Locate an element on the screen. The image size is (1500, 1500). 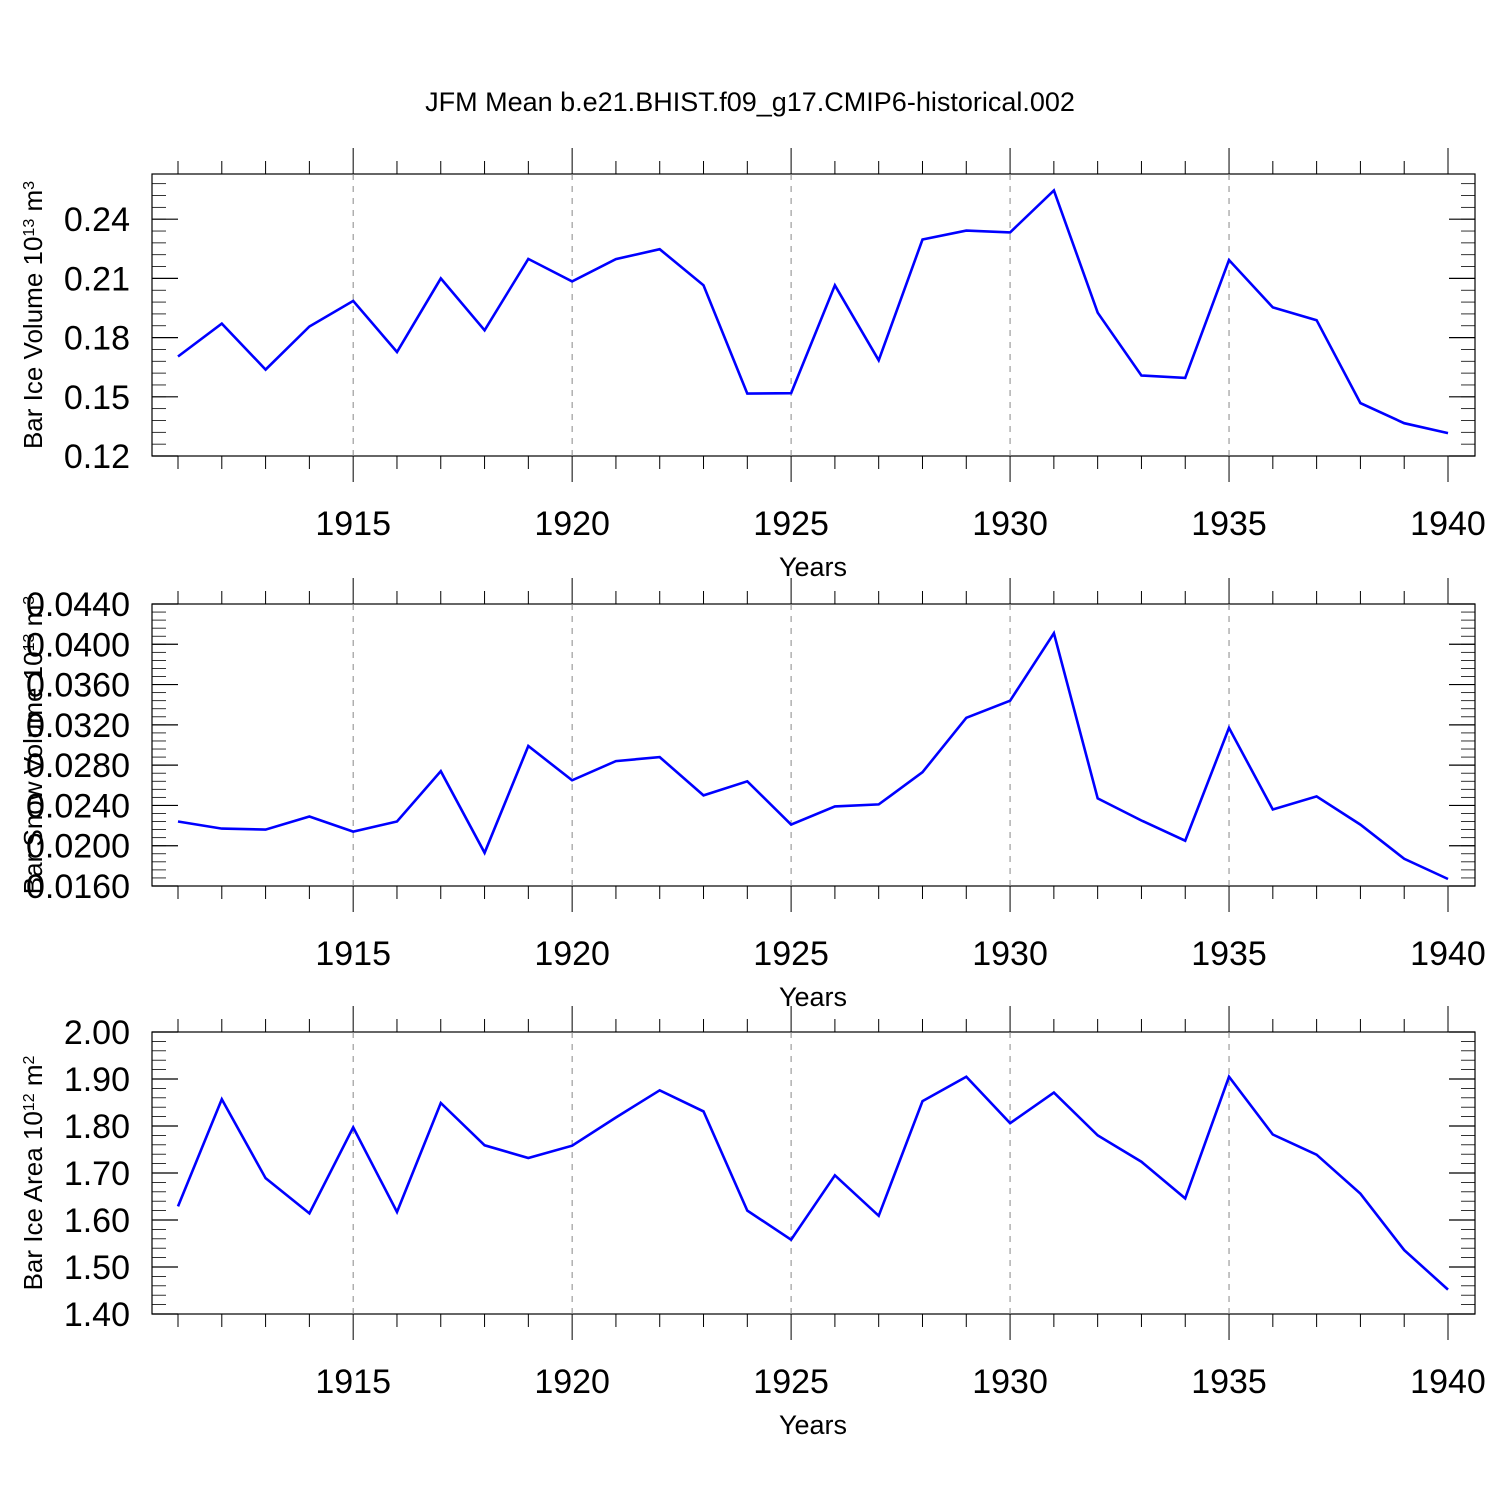
y-tick-label: 1.70 is located at coordinates (97, 1174).